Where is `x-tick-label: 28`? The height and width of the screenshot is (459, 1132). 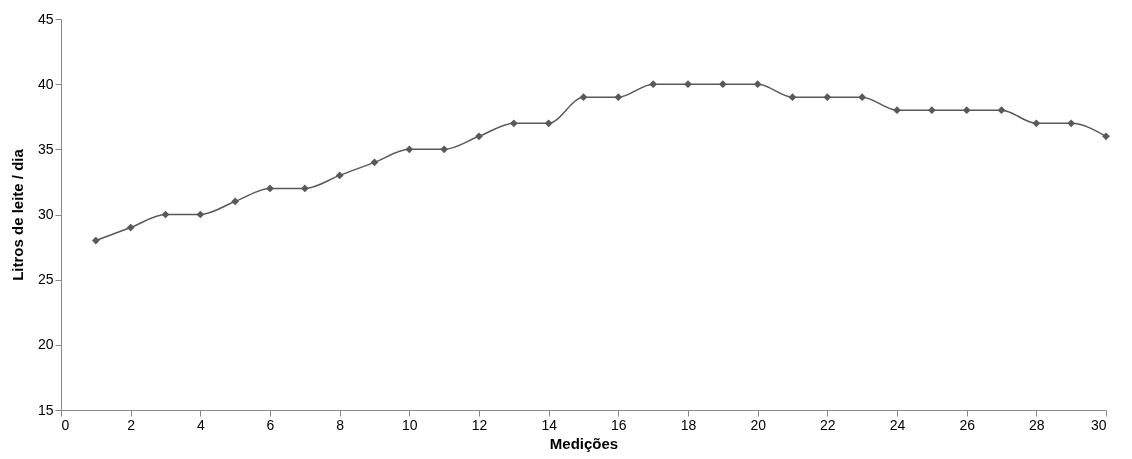 x-tick-label: 28 is located at coordinates (1037, 424).